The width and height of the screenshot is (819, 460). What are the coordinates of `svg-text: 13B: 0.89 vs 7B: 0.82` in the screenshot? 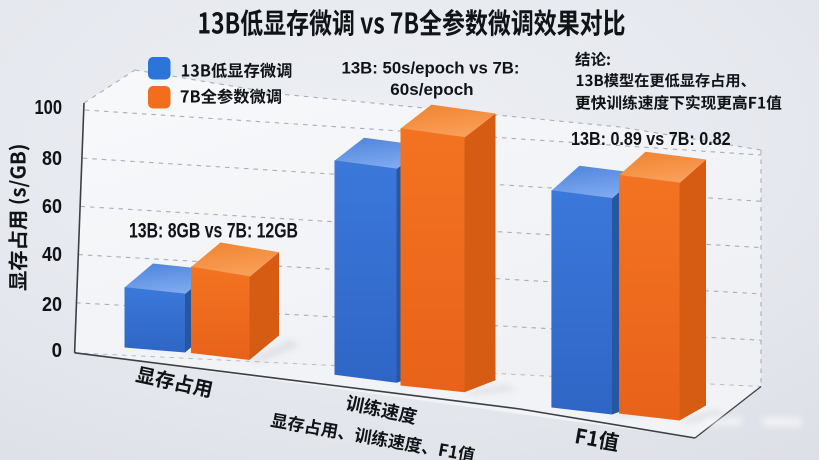 It's located at (651, 139).